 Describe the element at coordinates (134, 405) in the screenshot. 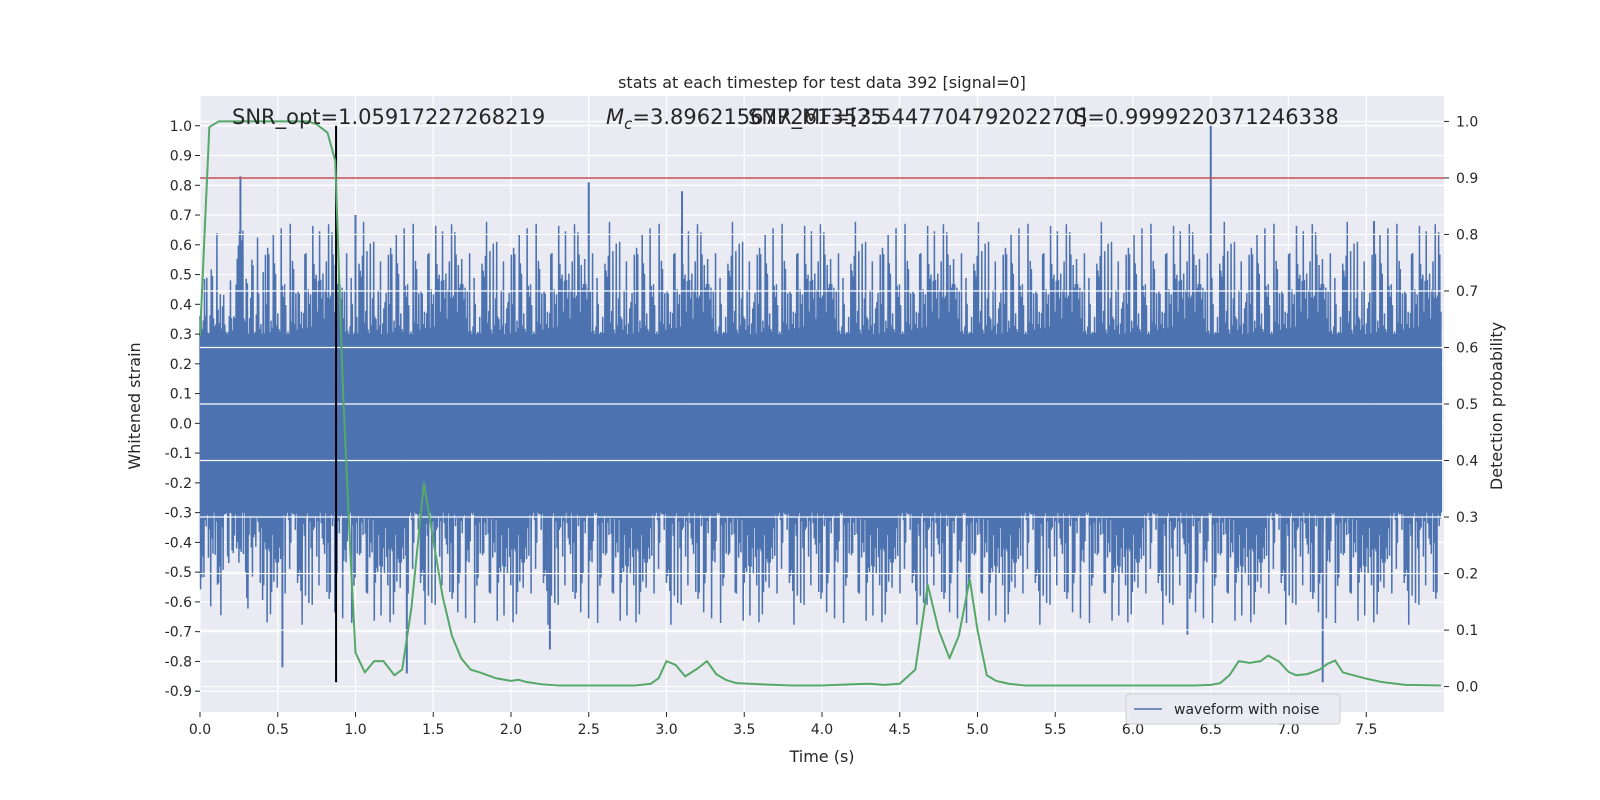

I see `y-left-axis-label: Whitened strain` at that location.